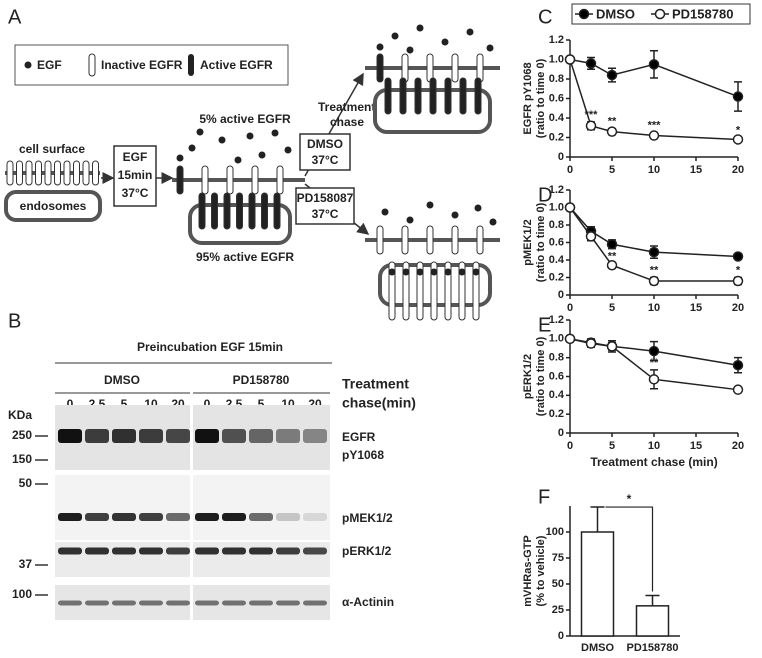  I want to click on y-tick-label: 25, so click(558, 610).